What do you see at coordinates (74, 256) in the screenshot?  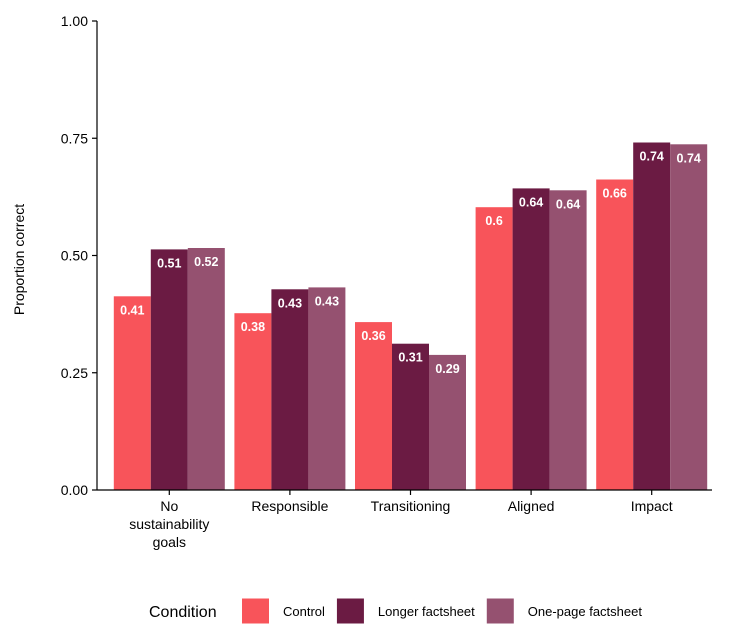 I see `y-tick-label: 0.50` at bounding box center [74, 256].